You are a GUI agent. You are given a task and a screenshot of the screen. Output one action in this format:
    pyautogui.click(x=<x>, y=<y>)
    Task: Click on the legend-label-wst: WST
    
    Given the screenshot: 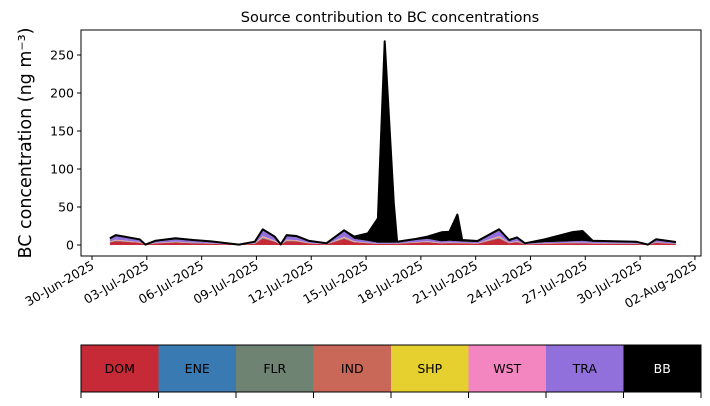 What is the action you would take?
    pyautogui.click(x=507, y=368)
    